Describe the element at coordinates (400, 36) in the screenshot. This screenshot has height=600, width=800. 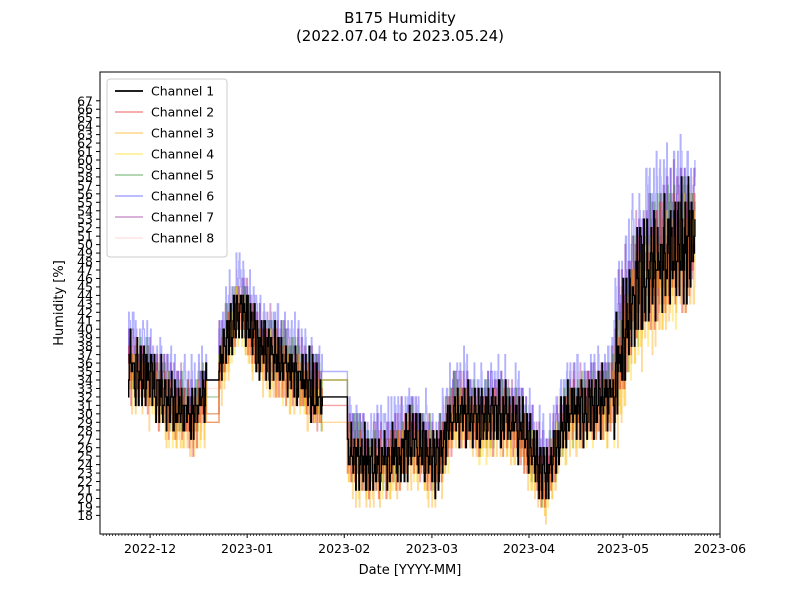
I see `chart-subtitle: (2022.07.04 to 2023.05.24)` at that location.